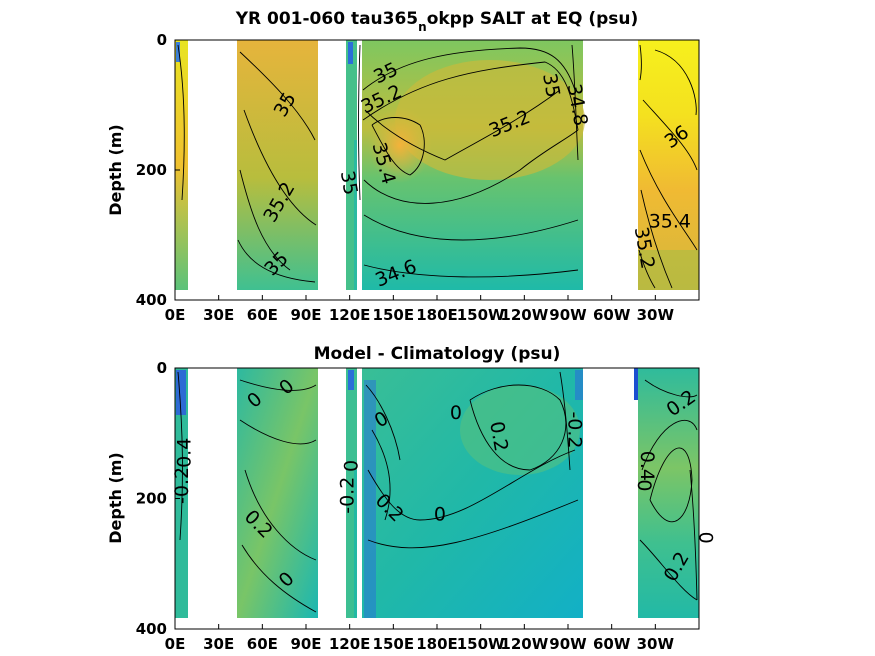  Describe the element at coordinates (498, 437) in the screenshot. I see `contour-label: 0.2` at that location.